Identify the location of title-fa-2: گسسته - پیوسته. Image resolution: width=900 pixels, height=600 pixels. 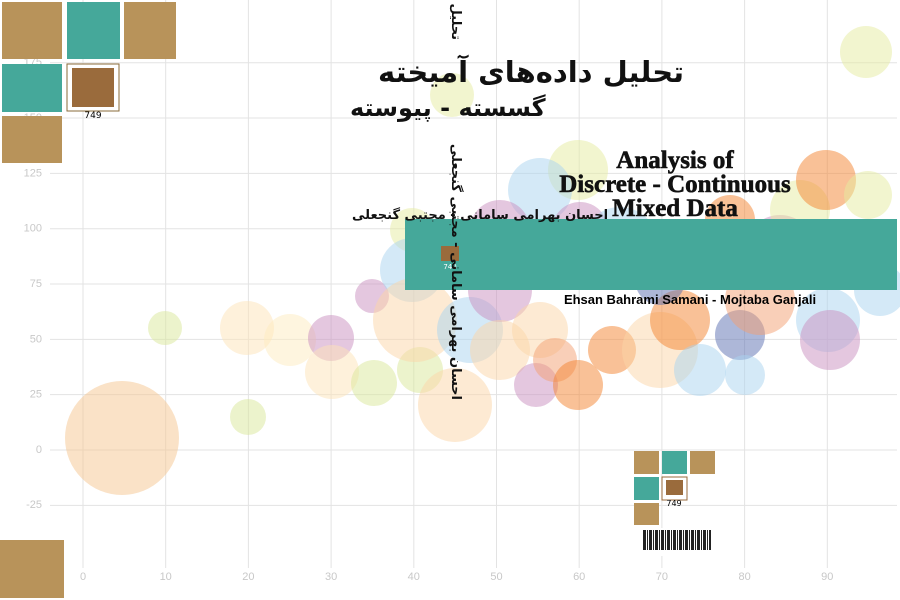
(448, 108).